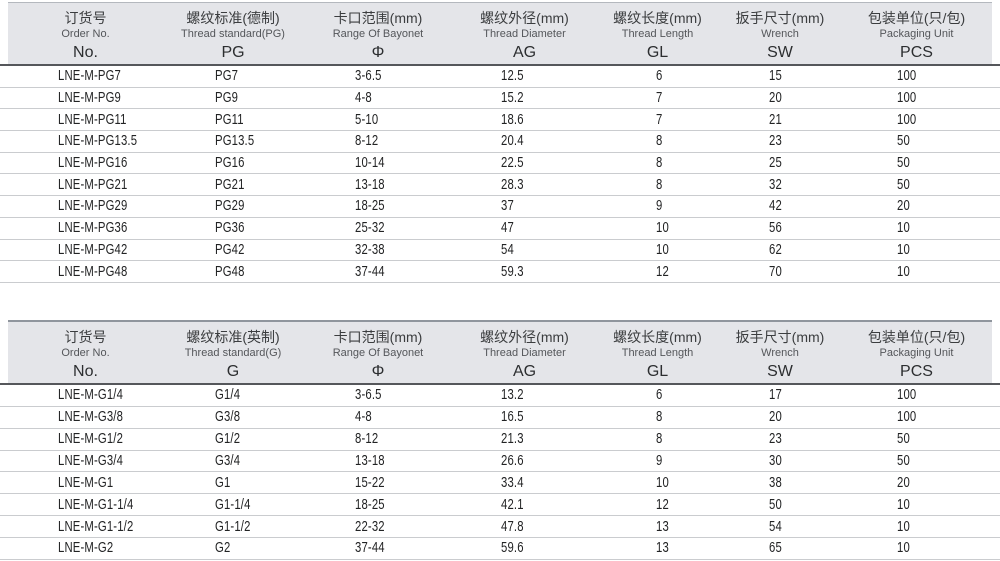 The image size is (1000, 561). Describe the element at coordinates (370, 271) in the screenshot. I see `cell-value: 37-44` at that location.